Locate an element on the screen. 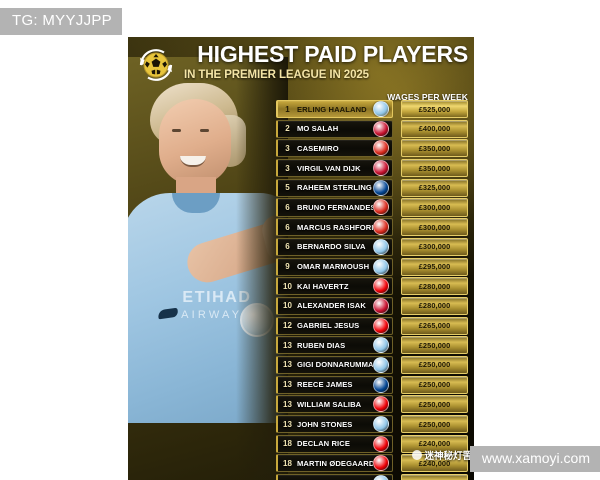  table-row: 9 OMAR MARMOUSH £295,000 is located at coordinates (372, 266).